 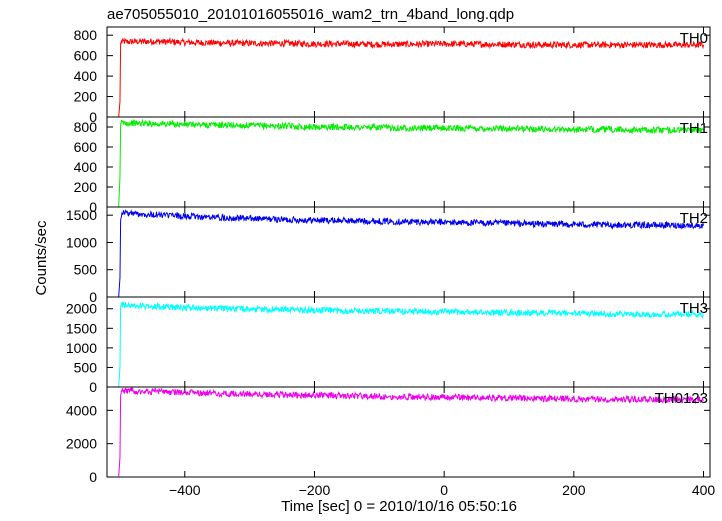 What do you see at coordinates (574, 490) in the screenshot?
I see `x-tick-label: 200` at bounding box center [574, 490].